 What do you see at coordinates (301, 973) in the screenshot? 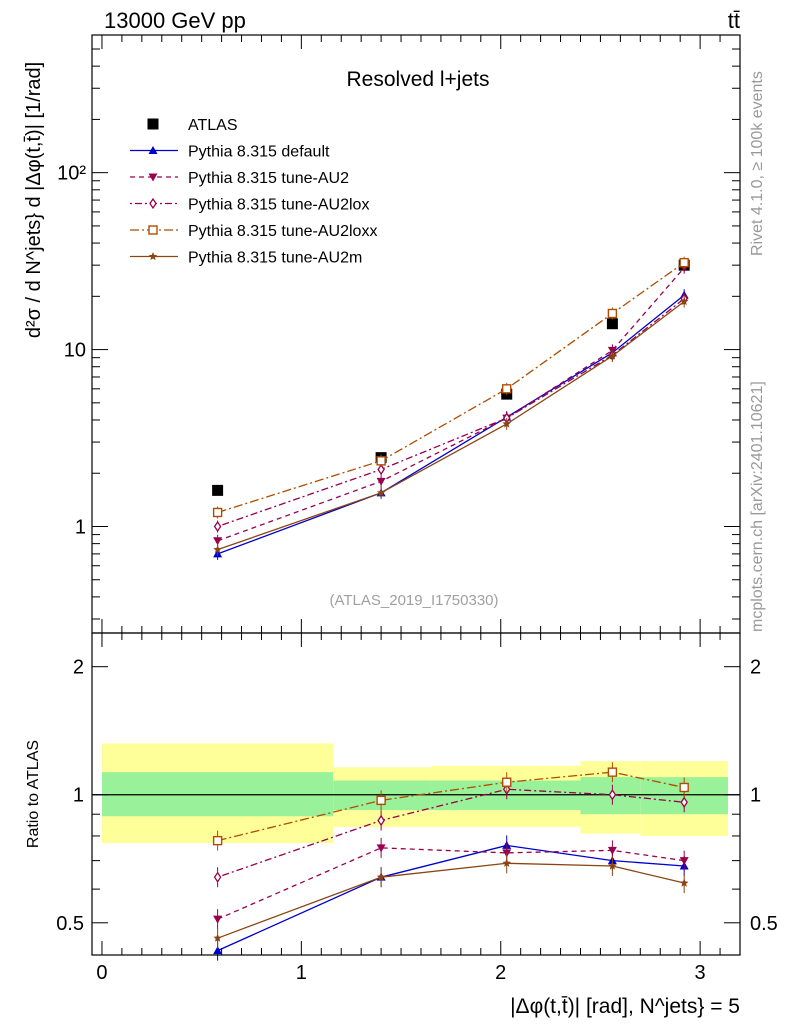
I see `x-tick-label: 1` at bounding box center [301, 973].